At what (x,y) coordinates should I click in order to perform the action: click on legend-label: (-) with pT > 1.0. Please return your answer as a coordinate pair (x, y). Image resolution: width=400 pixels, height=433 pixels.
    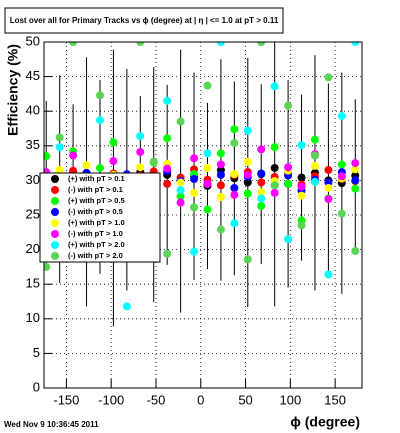
    Looking at the image, I should click on (95, 233).